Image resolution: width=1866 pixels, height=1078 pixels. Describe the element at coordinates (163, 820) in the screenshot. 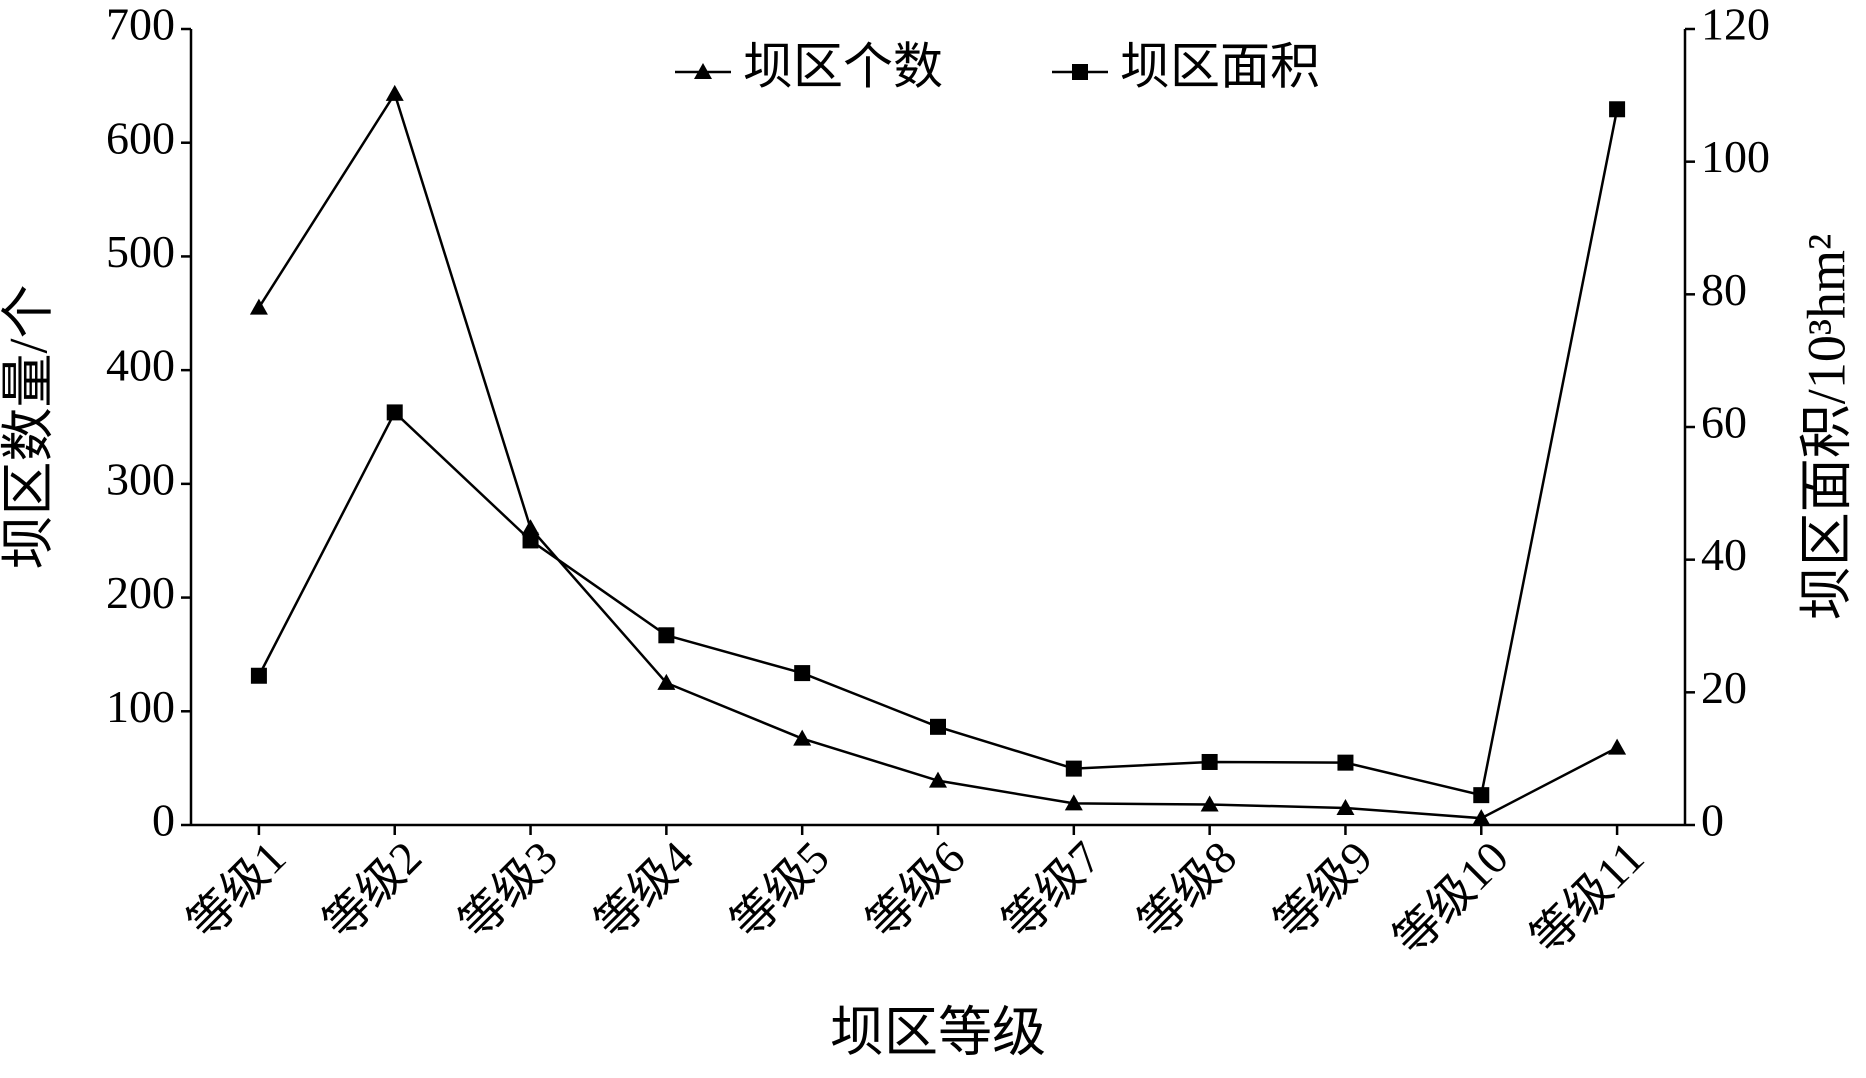

I see `y-tick-label: 0` at that location.